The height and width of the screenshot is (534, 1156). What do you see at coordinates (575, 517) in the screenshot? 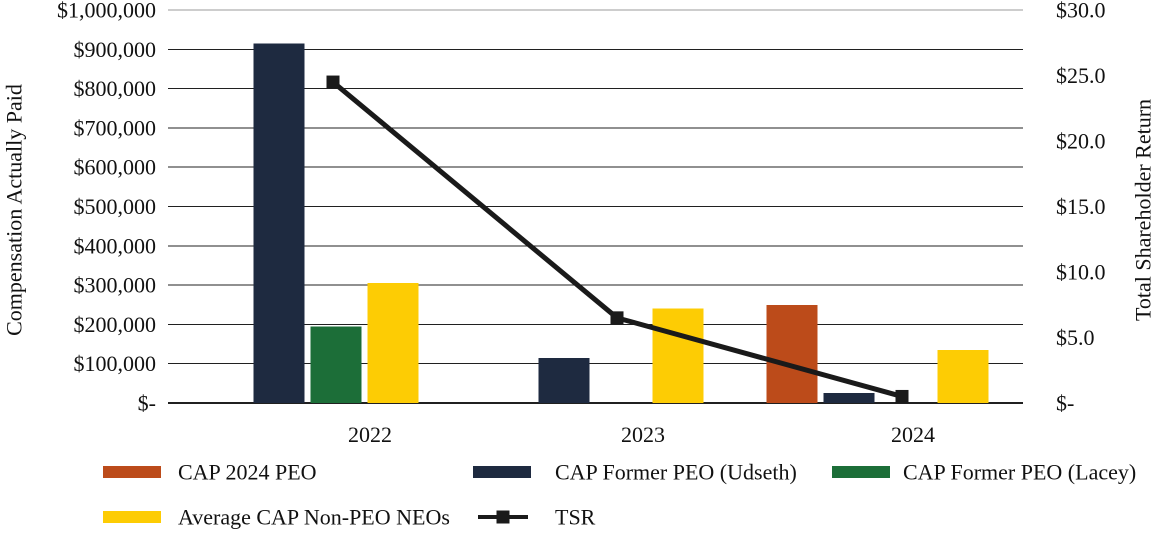
I see `legend-label-tsr: TSR` at bounding box center [575, 517].